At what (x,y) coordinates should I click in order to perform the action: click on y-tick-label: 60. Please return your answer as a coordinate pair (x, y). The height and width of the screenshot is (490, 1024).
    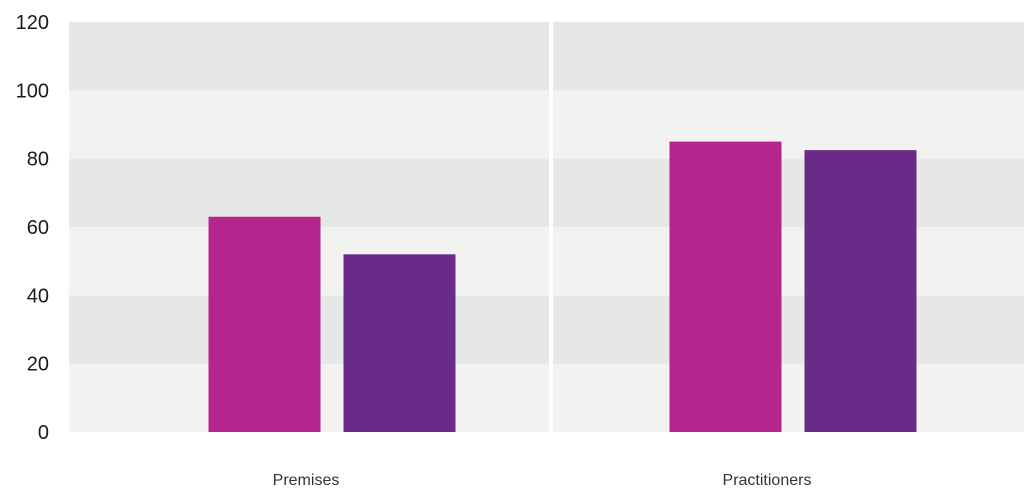
    Looking at the image, I should click on (38, 228).